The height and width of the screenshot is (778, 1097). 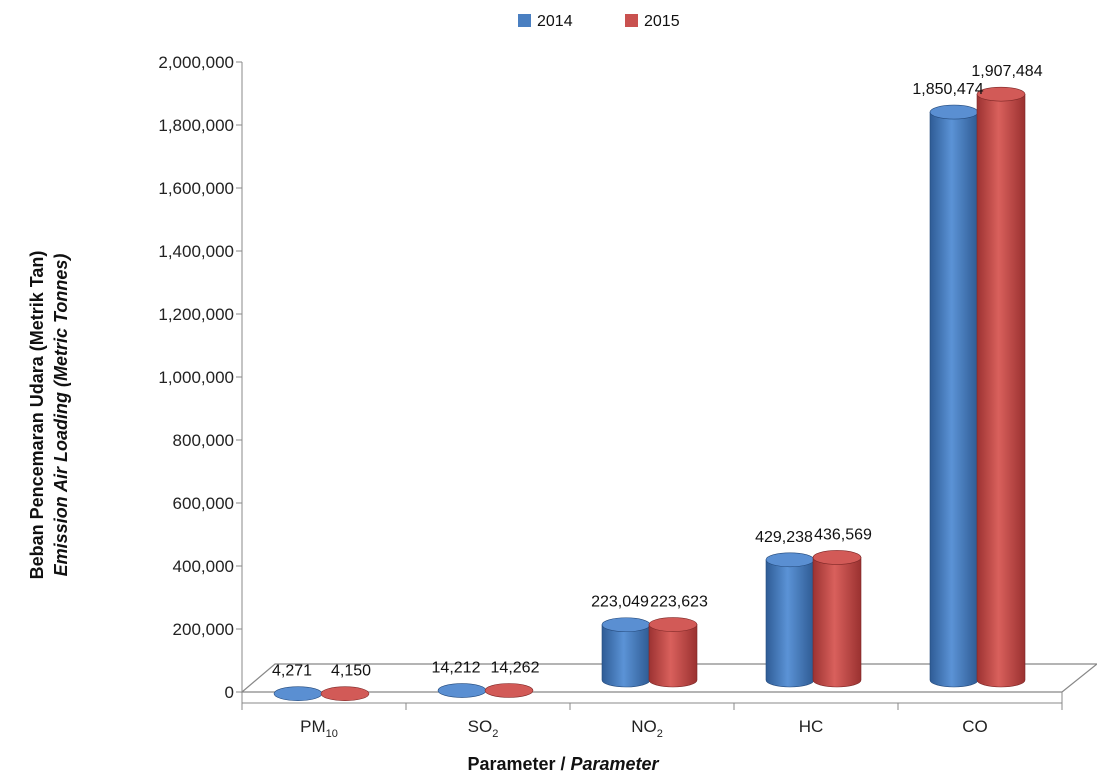 What do you see at coordinates (524, 20) in the screenshot?
I see `legend-swatch-2014` at bounding box center [524, 20].